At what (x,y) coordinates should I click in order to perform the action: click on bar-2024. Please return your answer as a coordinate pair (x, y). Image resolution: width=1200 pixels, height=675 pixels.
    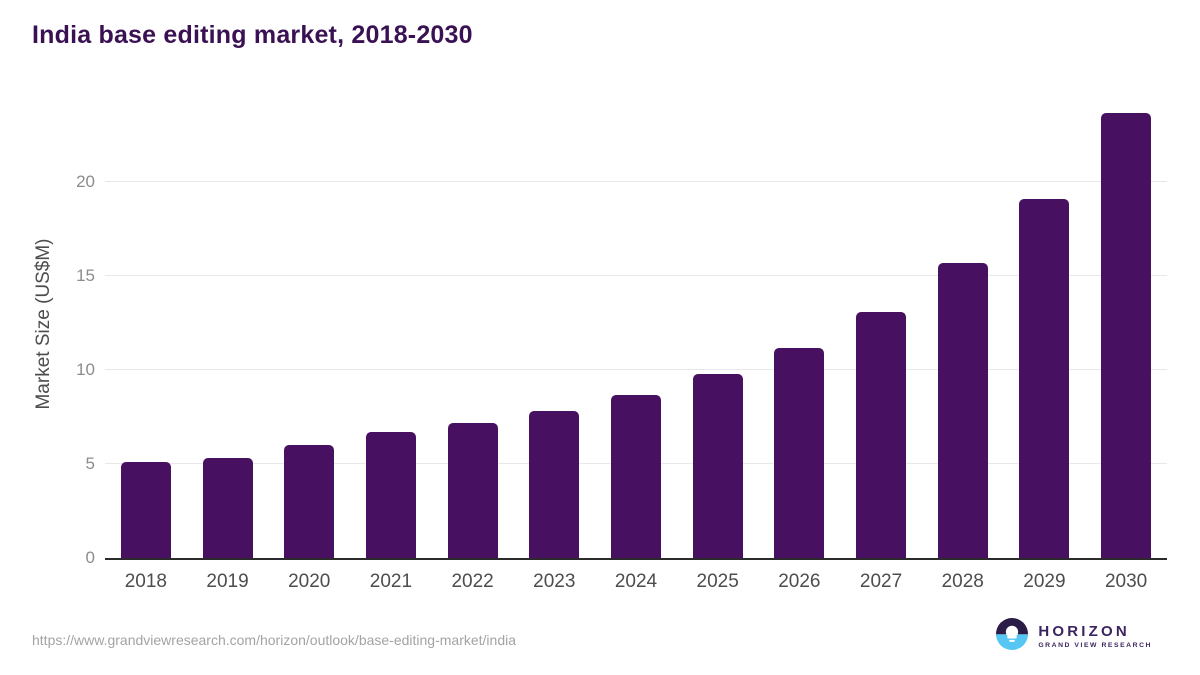
    Looking at the image, I should click on (635, 476).